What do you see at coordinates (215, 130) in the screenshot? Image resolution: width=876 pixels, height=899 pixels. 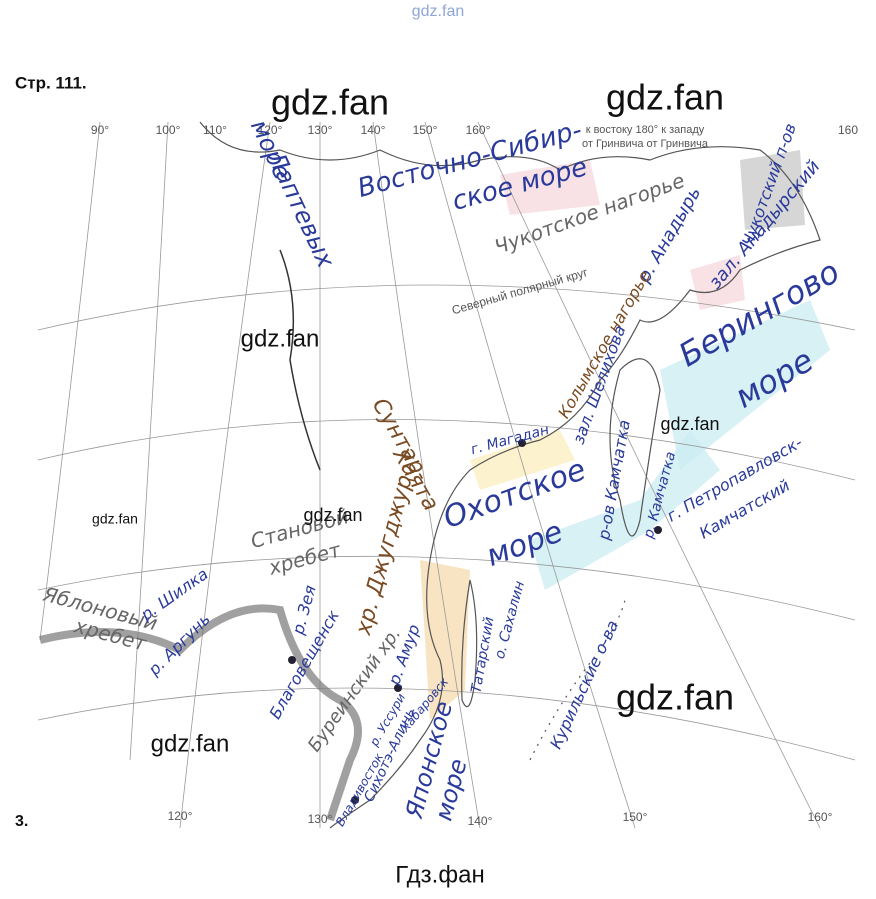 I see `meridian-label: 110°` at bounding box center [215, 130].